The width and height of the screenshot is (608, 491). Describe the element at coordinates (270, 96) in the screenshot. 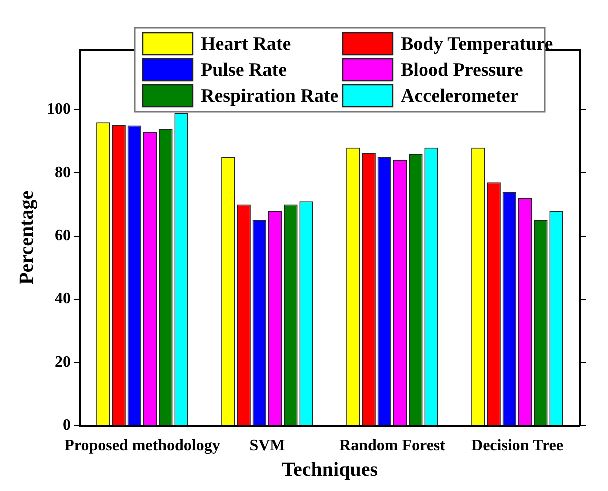

I see `legend-label: Respiration Rate` at that location.